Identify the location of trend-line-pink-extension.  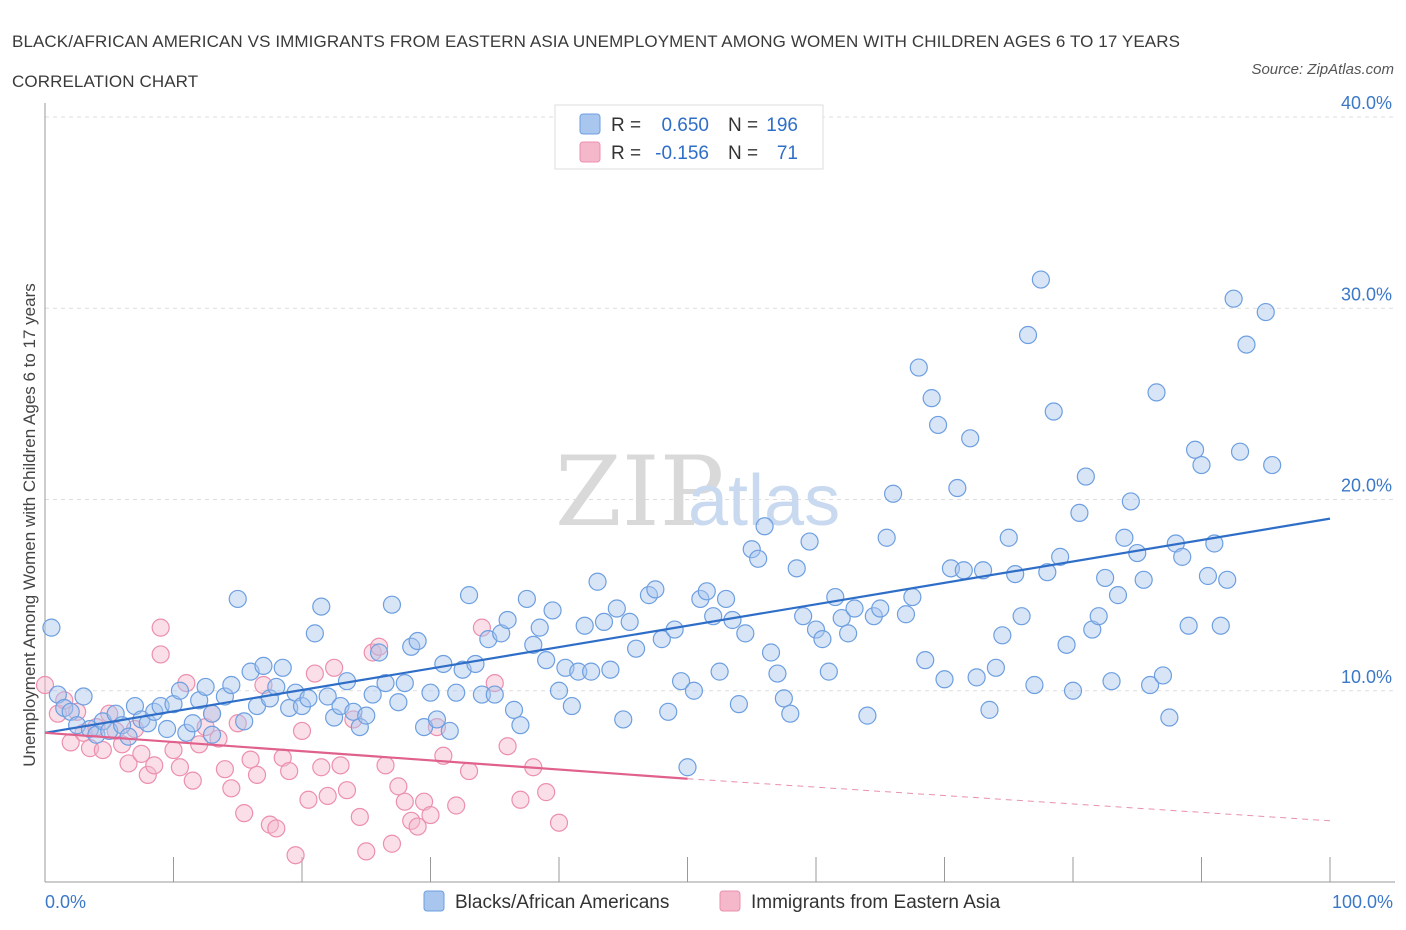
(1009, 800).